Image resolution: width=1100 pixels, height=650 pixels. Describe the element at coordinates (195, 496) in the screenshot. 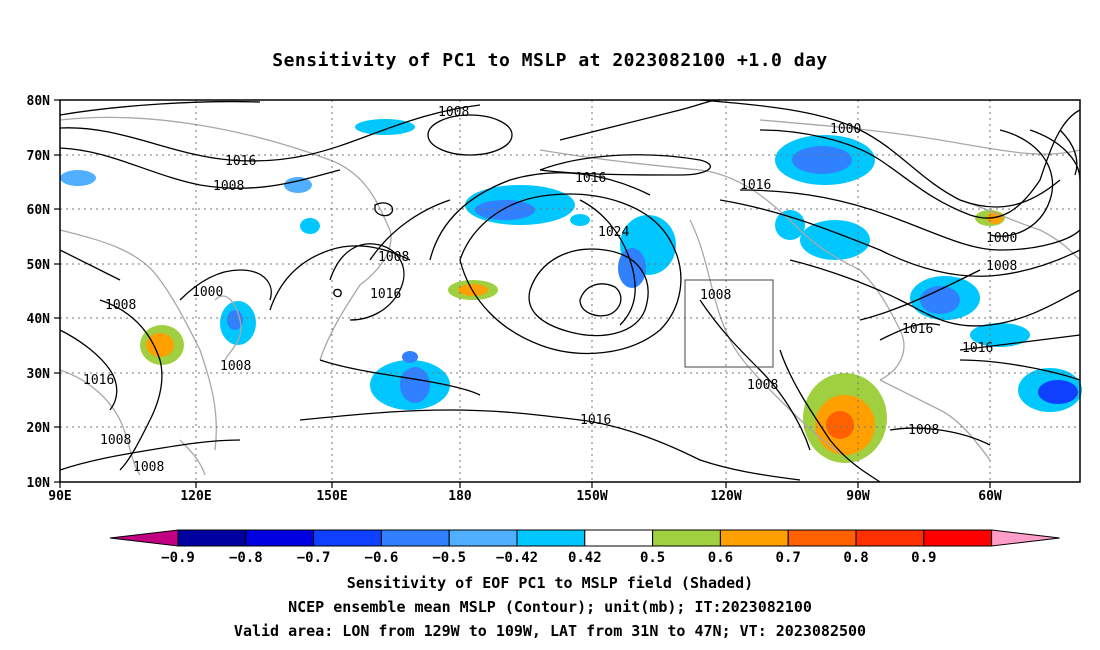

I see `lon-tick: 120E` at that location.